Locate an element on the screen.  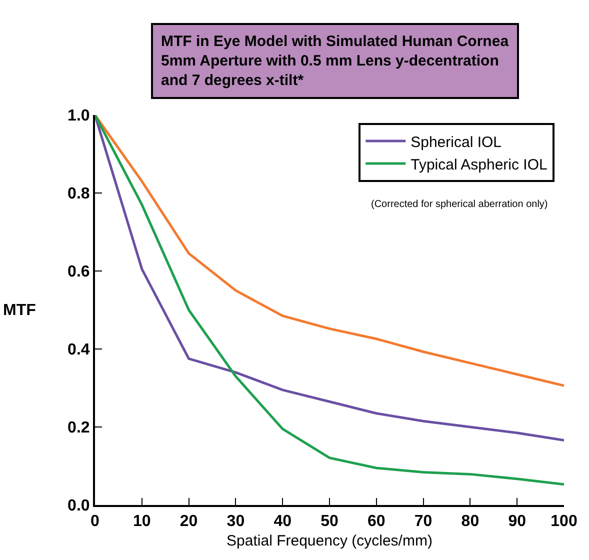
y-tick-label: 0.4 is located at coordinates (79, 350).